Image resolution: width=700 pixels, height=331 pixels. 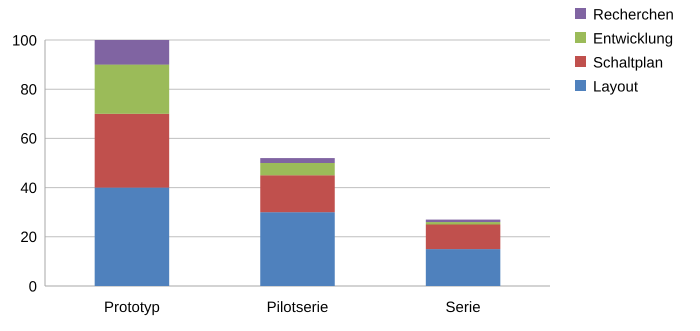 I want to click on y-tick-label: 80, so click(x=28, y=89).